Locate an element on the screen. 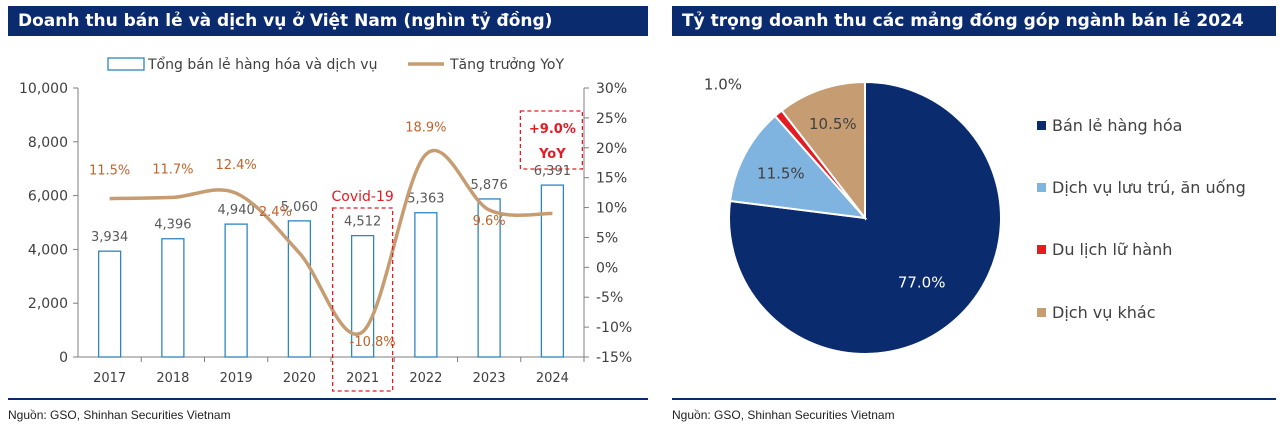 This screenshot has height=440, width=1288. x-tick-label: 2021 is located at coordinates (362, 378).